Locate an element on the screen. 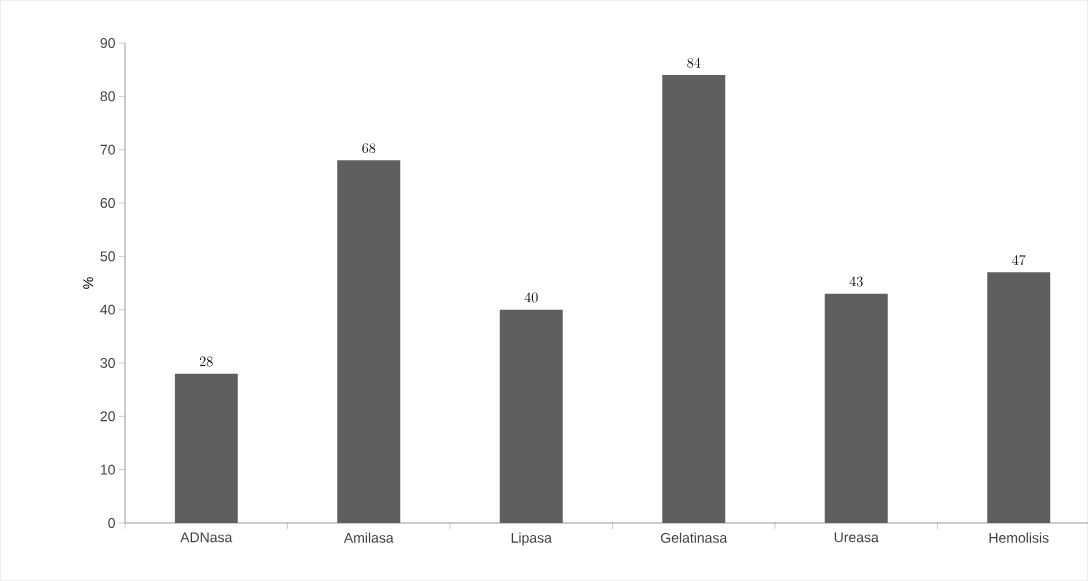 This screenshot has height=581, width=1088. y-tick-label: 70 is located at coordinates (107, 149).